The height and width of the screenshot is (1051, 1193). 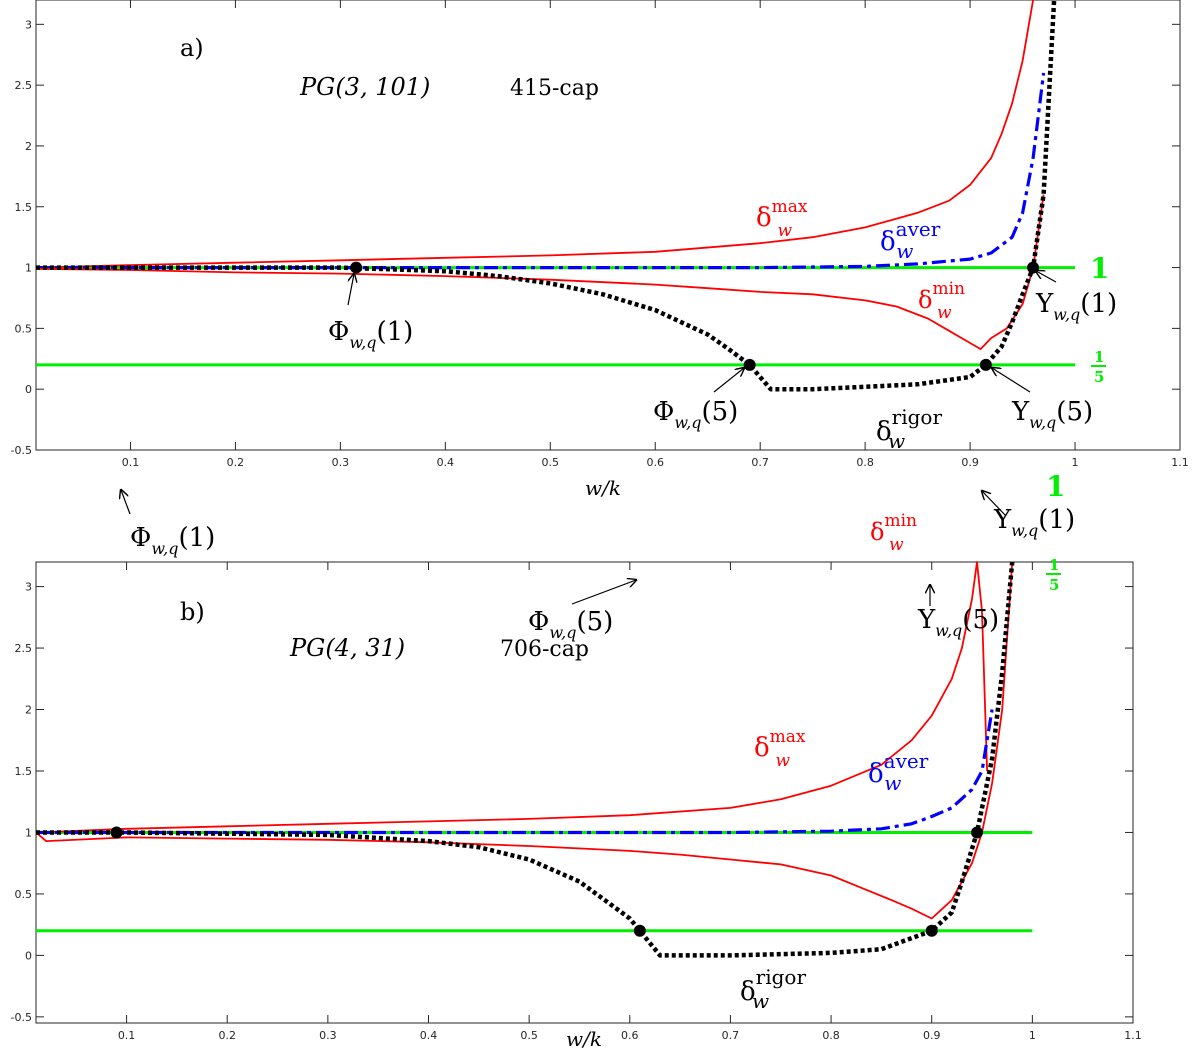 What do you see at coordinates (544, 649) in the screenshot?
I see `chart-subtitle: 706-cap` at bounding box center [544, 649].